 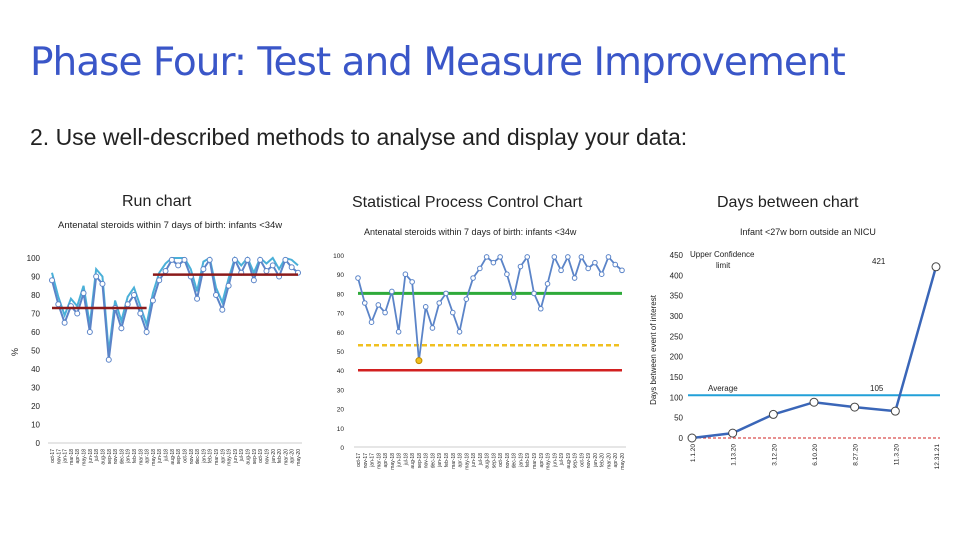 What do you see at coordinates (373, 460) in the screenshot?
I see `x-tick-label: jan-17` at bounding box center [373, 460].